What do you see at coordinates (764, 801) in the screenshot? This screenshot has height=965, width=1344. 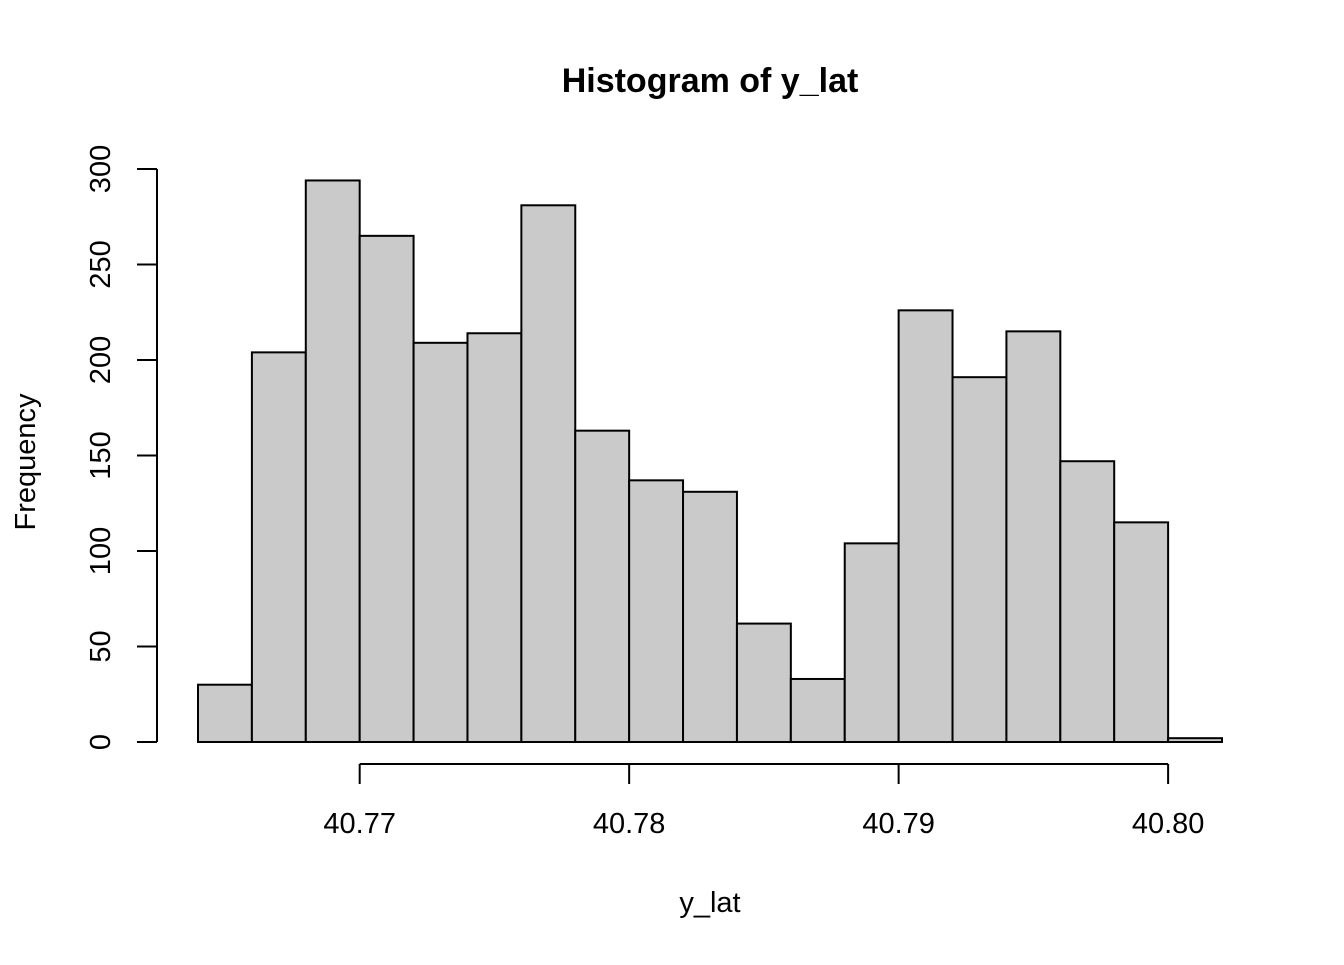 I see `x-axis: 40.77 40.78 40.79 40.80` at bounding box center [764, 801].